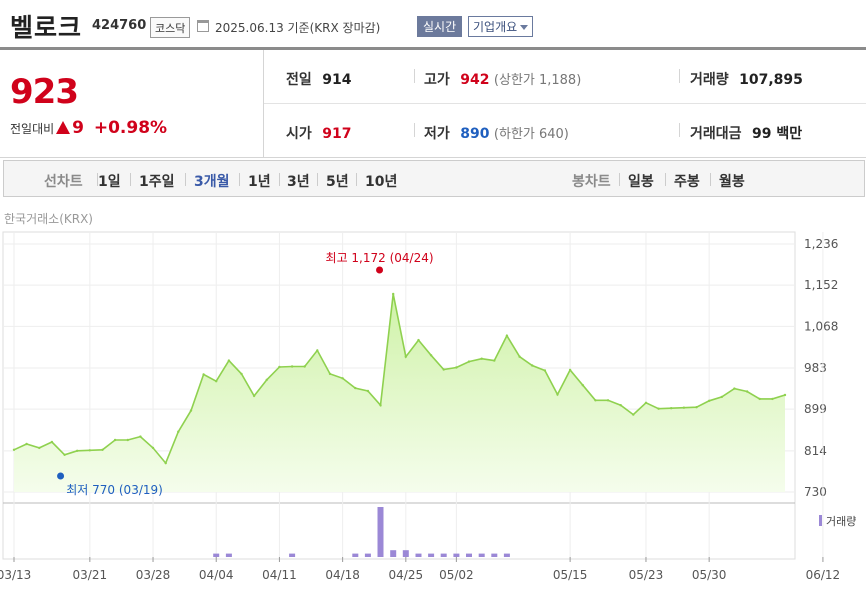  Describe the element at coordinates (716, 134) in the screenshot. I see `trade-value-label: 거래대금` at that location.